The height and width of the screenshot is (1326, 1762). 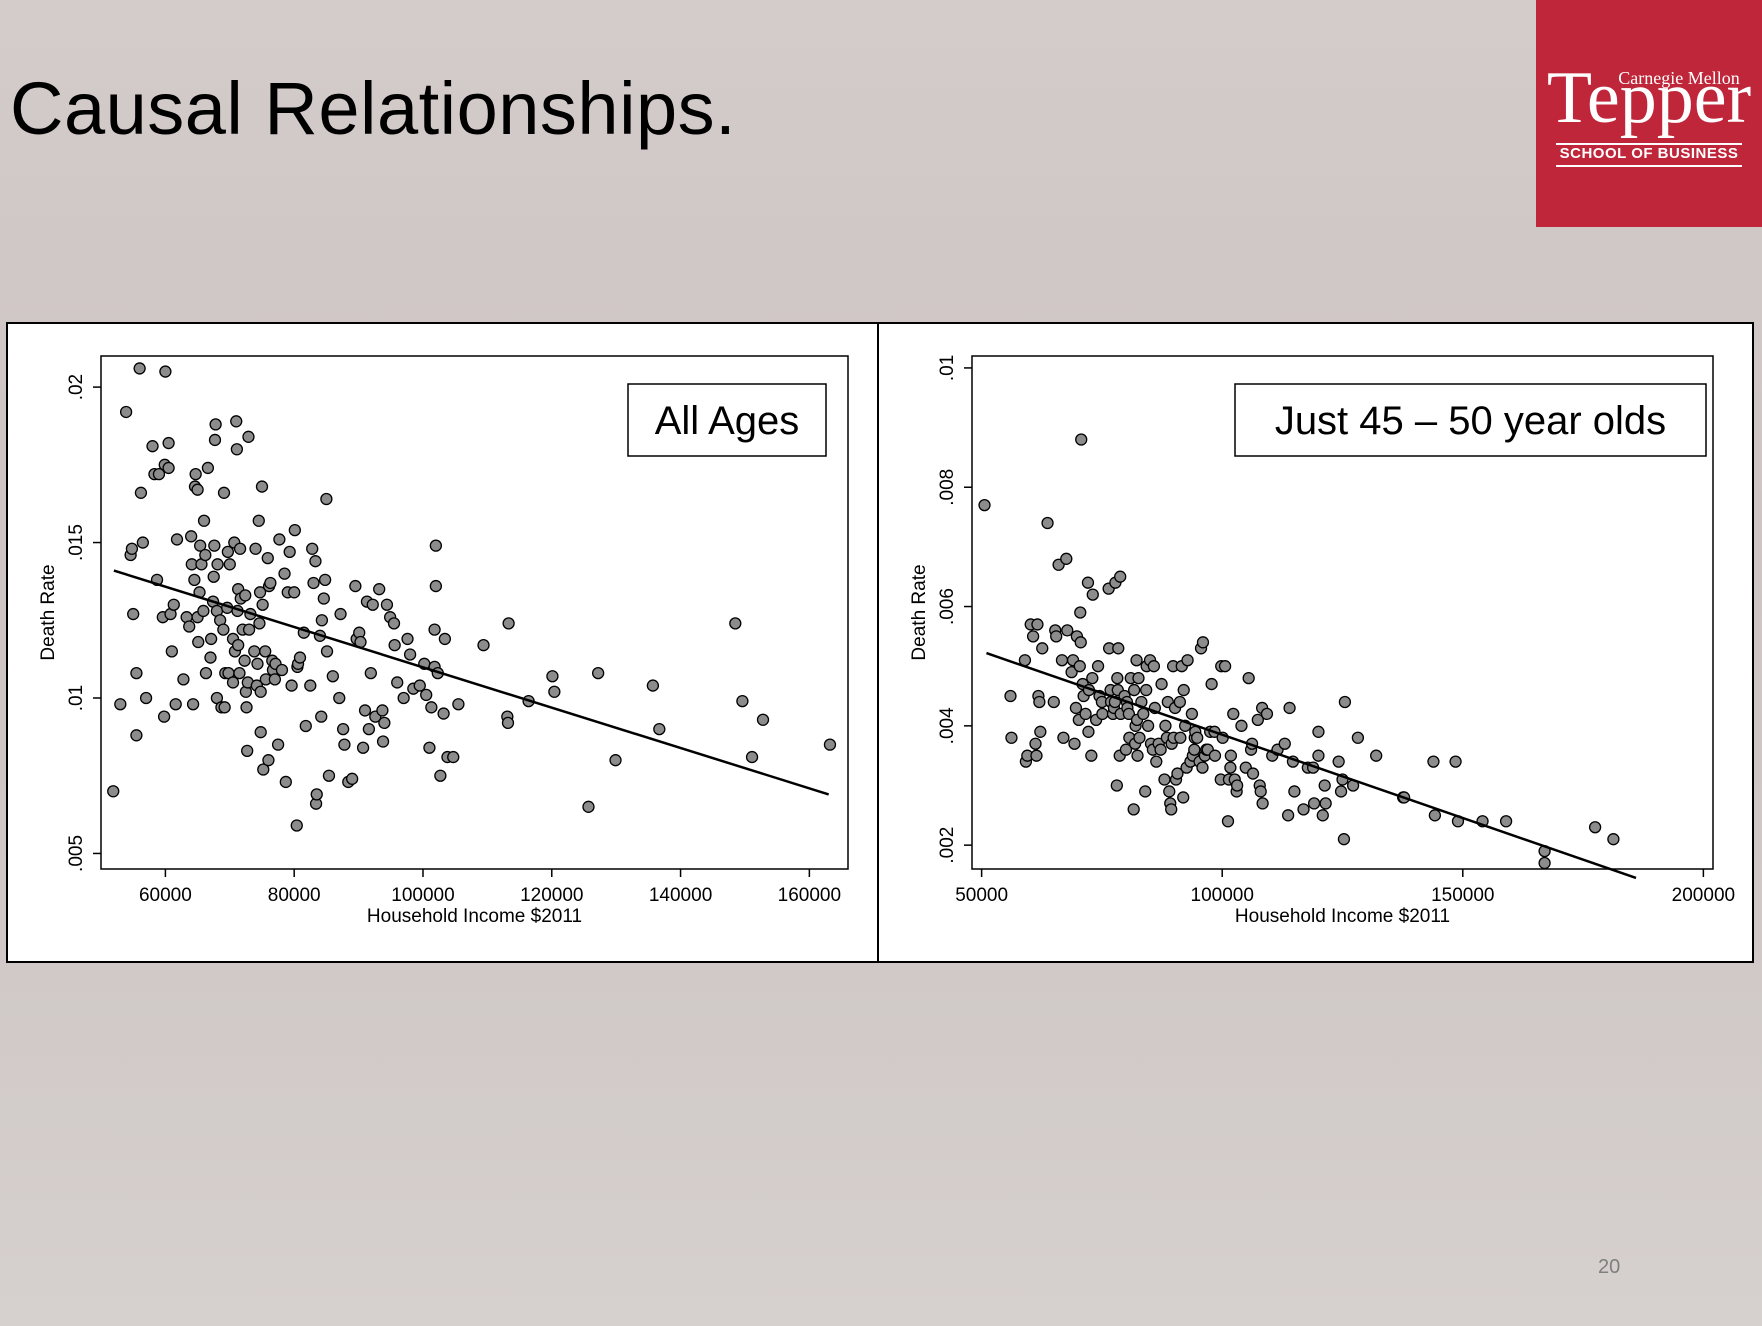 What do you see at coordinates (680, 895) in the screenshot?
I see `x-tick-label: 140000` at bounding box center [680, 895].